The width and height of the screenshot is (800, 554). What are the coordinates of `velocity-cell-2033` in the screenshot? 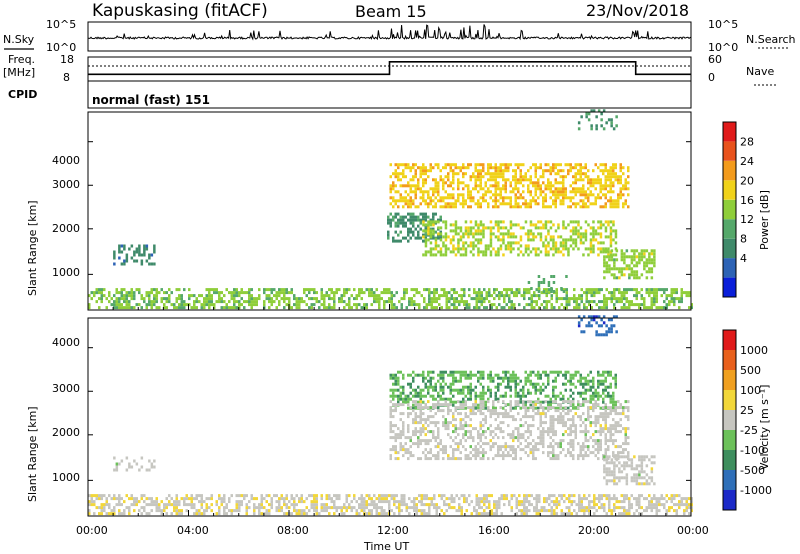 It's located at (523, 417).